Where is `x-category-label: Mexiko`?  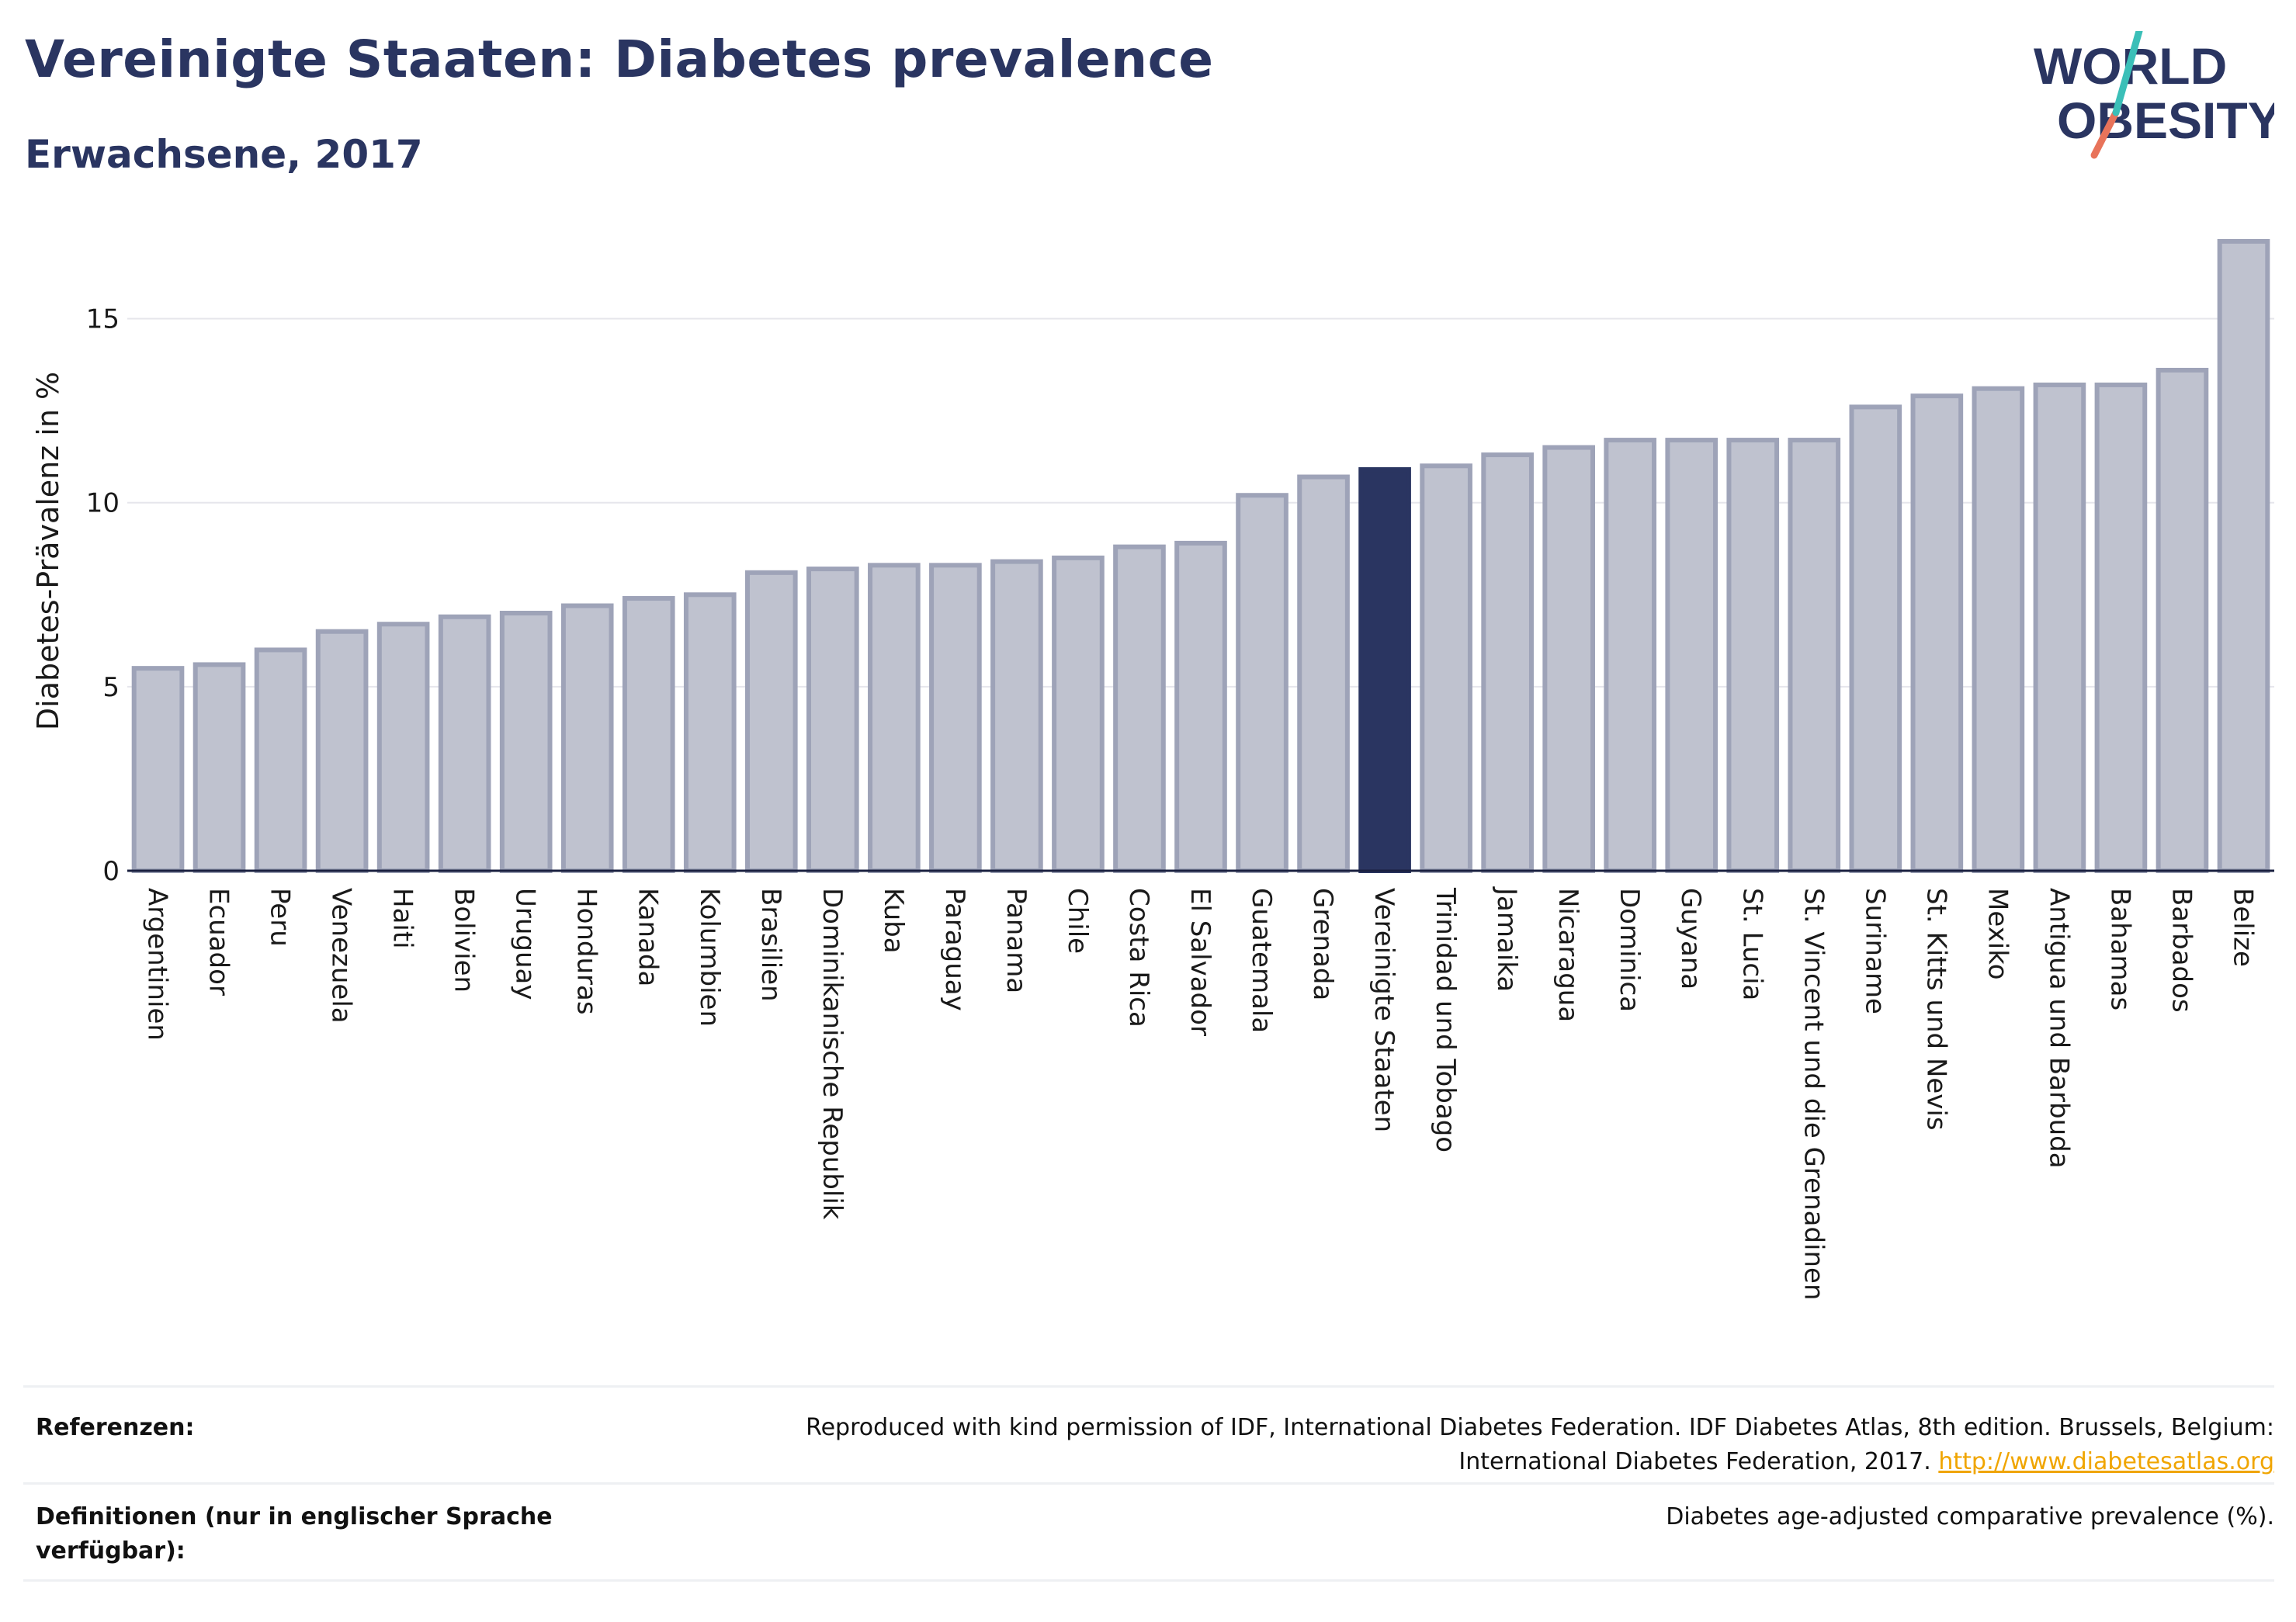 x-category-label: Mexiko is located at coordinates (1997, 934).